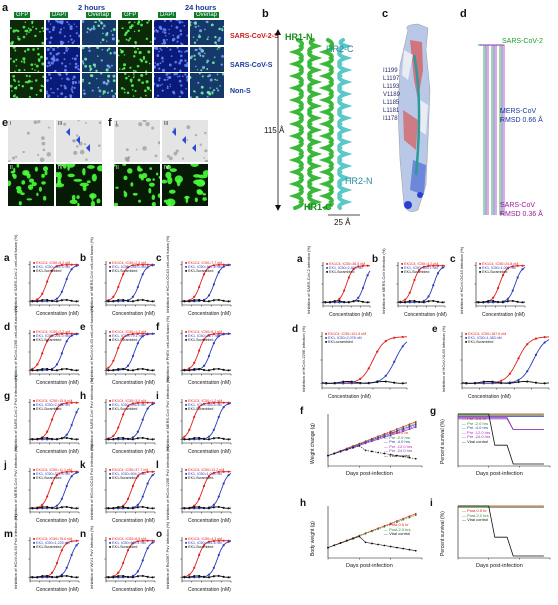  I want to click on y-axis-label: Inhibition of Rs3367 PsV infection (%), so click(167, 555).